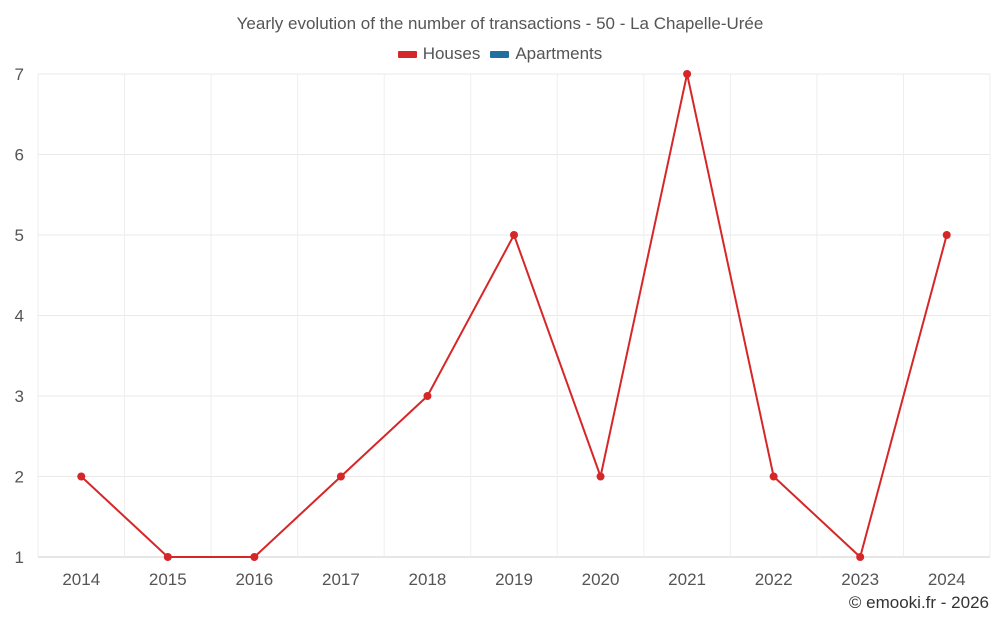 Image resolution: width=1000 pixels, height=625 pixels. I want to click on x-tick-label: 2014, so click(81, 579).